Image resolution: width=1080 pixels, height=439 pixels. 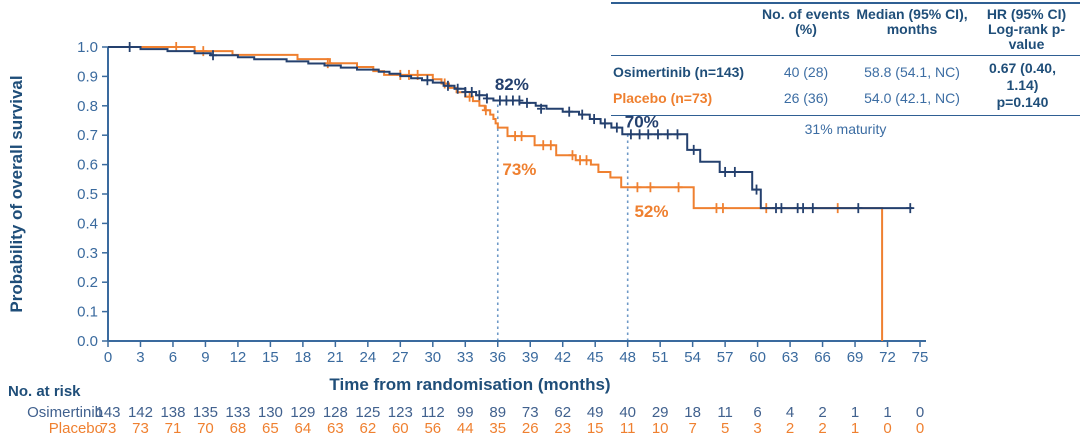 What do you see at coordinates (519, 169) in the screenshot?
I see `landmark-annotation-placebo: 73%` at bounding box center [519, 169].